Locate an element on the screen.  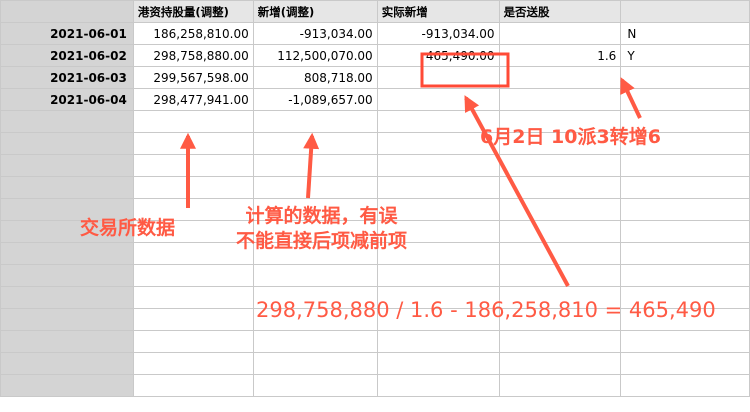
table-row: 2021-06-03 299,567,598.00 808,718.00 is located at coordinates (375, 77).